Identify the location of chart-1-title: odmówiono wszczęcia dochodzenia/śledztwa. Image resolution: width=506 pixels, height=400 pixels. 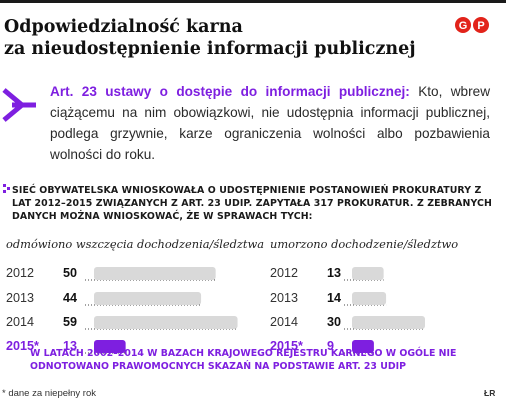
(135, 244).